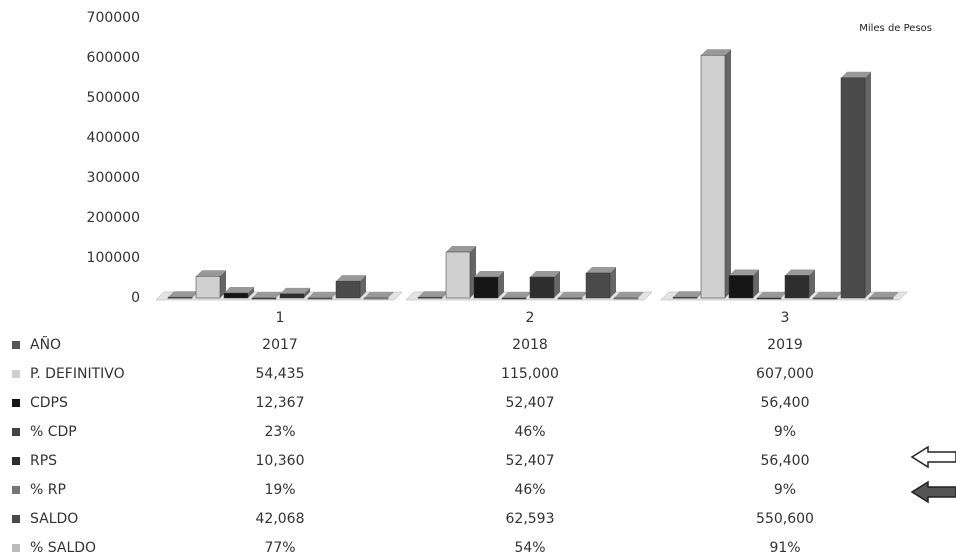 The height and width of the screenshot is (559, 956). What do you see at coordinates (280, 318) in the screenshot?
I see `x-tick-label: 1` at bounding box center [280, 318].